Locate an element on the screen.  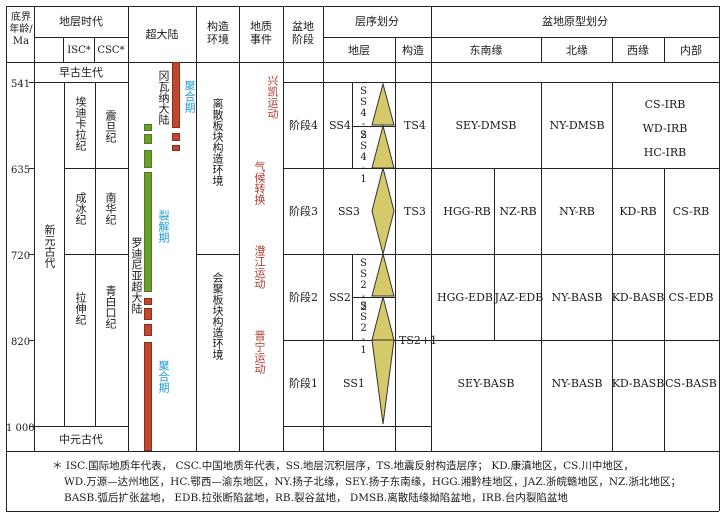
triangle-ss4-1-up is located at coordinates (383, 146).